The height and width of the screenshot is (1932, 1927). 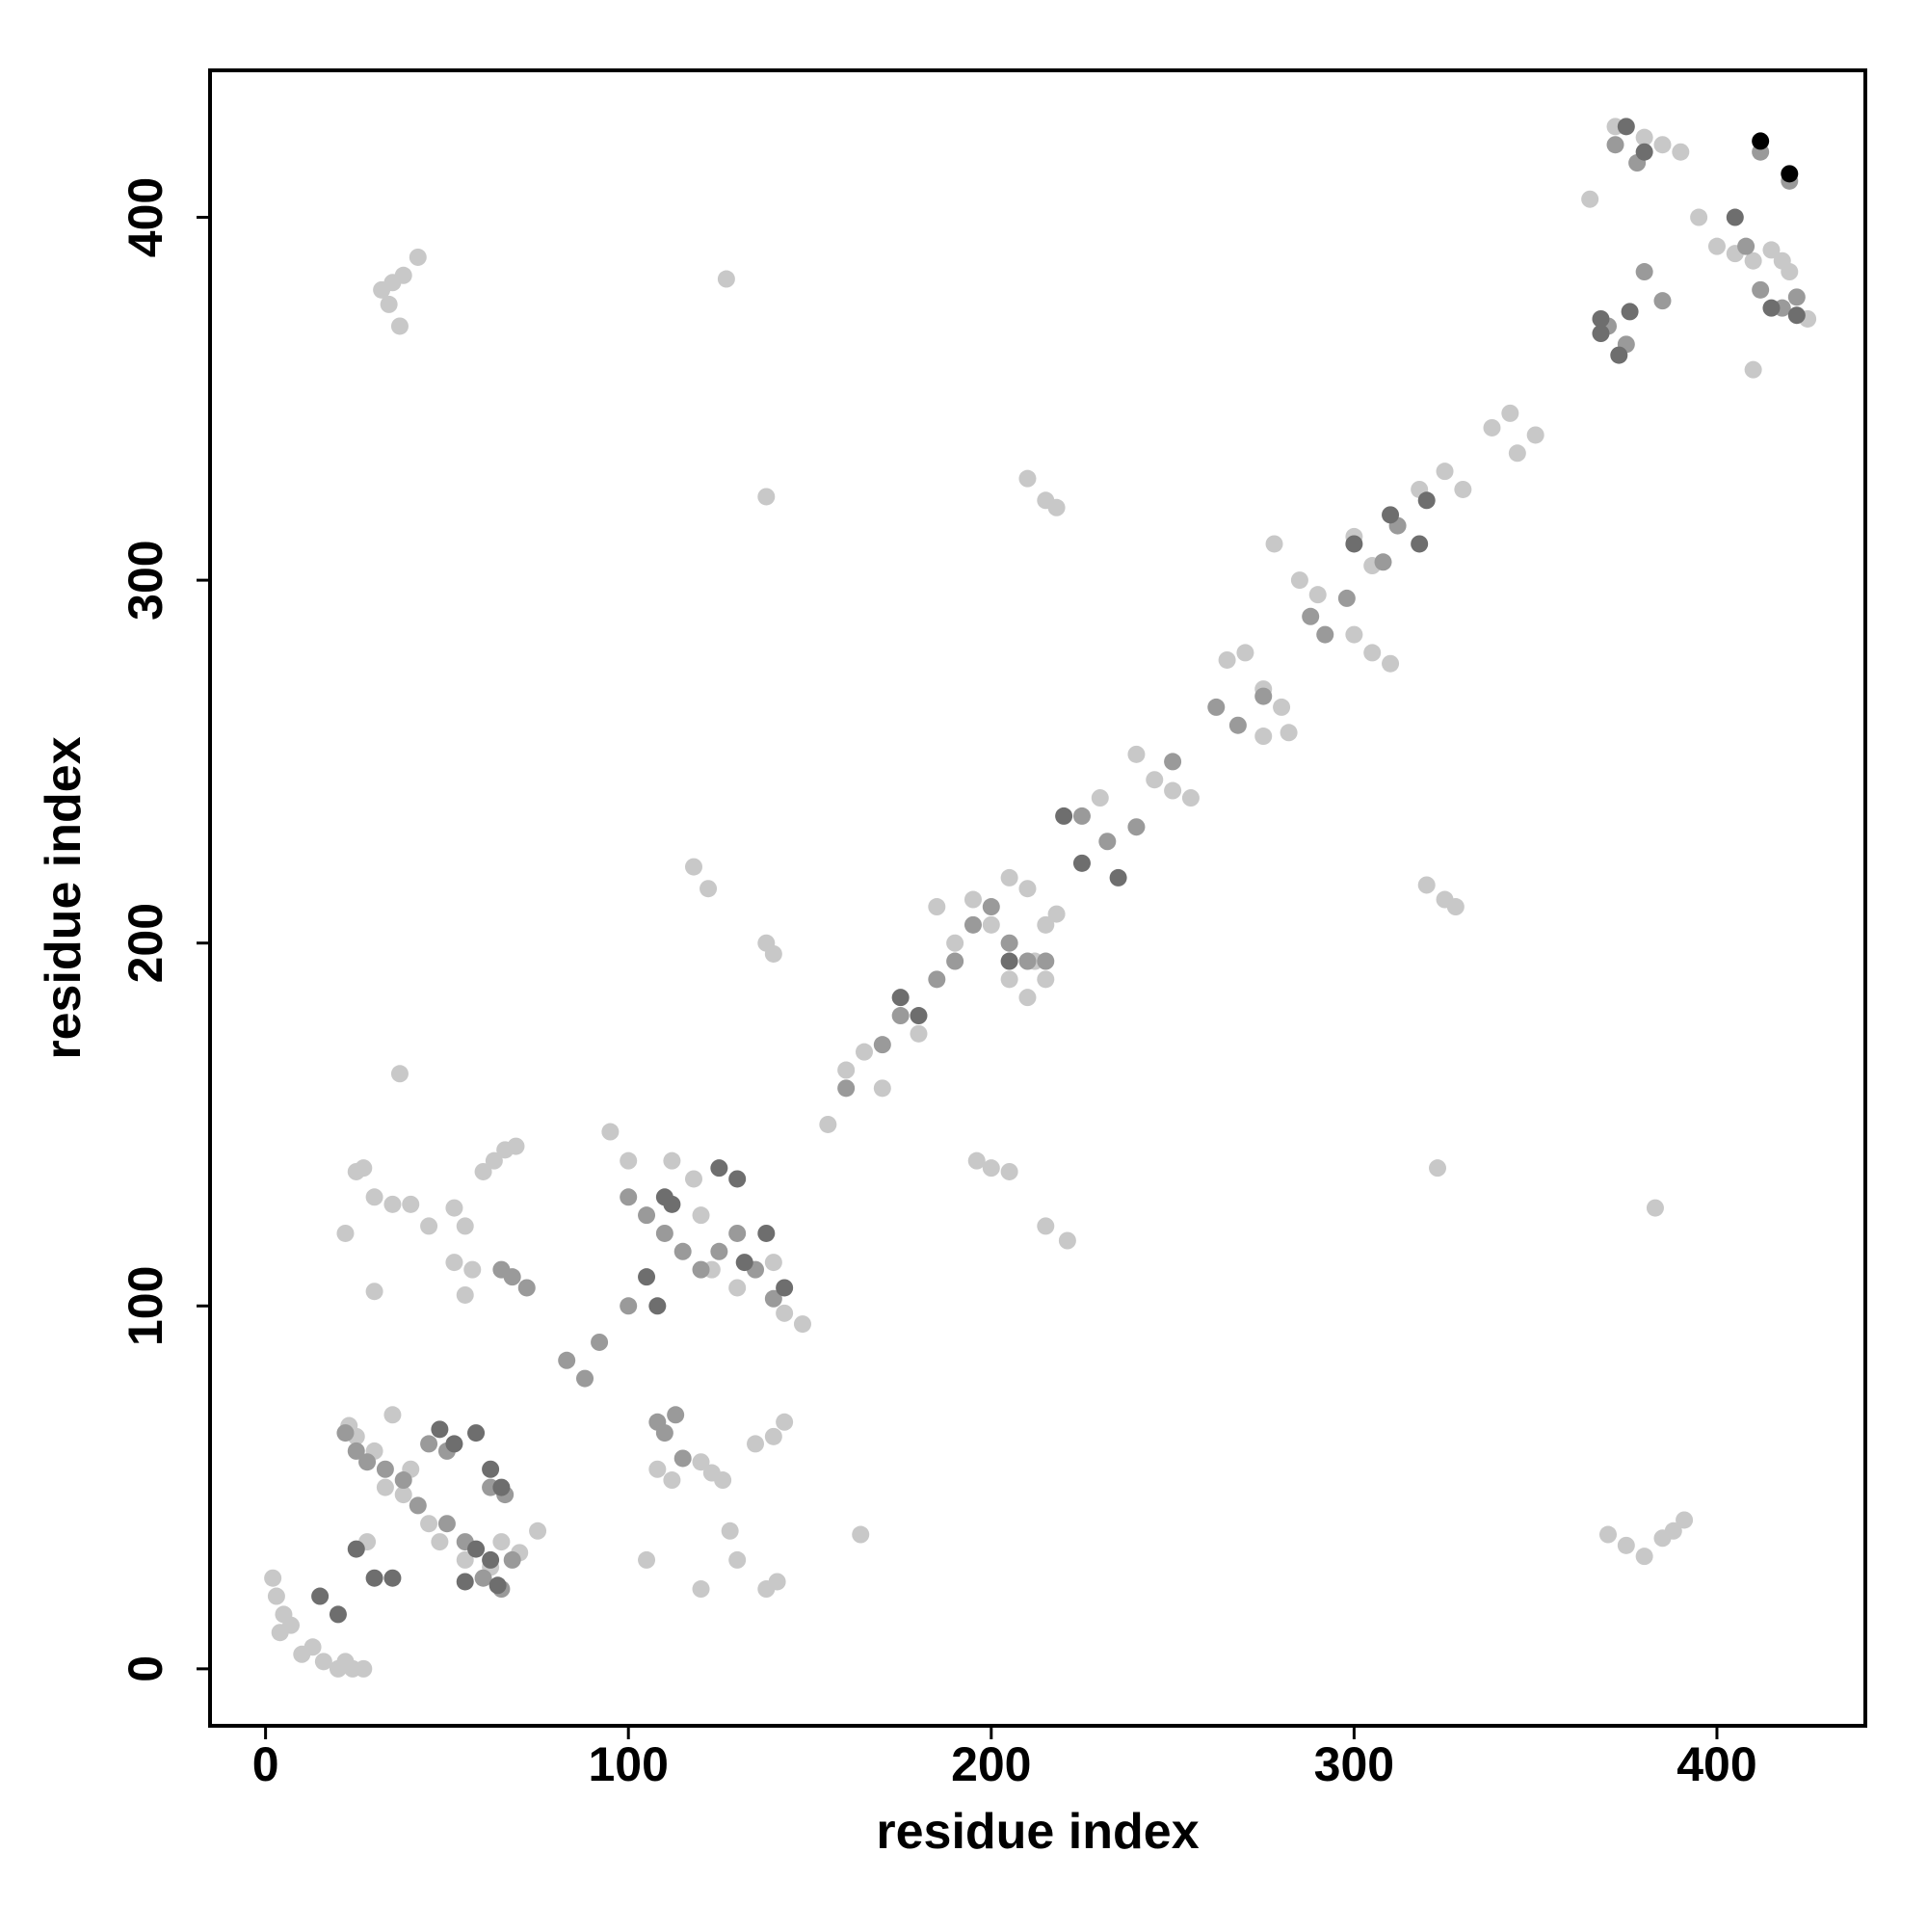 What do you see at coordinates (628, 1764) in the screenshot?
I see `x-tick-label: 100` at bounding box center [628, 1764].